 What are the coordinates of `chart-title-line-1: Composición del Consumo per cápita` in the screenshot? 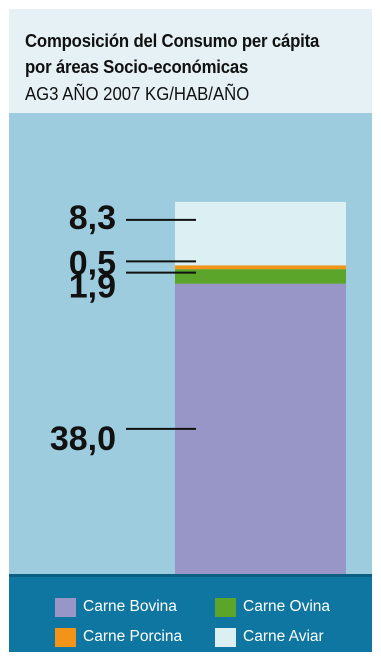 It's located at (172, 41).